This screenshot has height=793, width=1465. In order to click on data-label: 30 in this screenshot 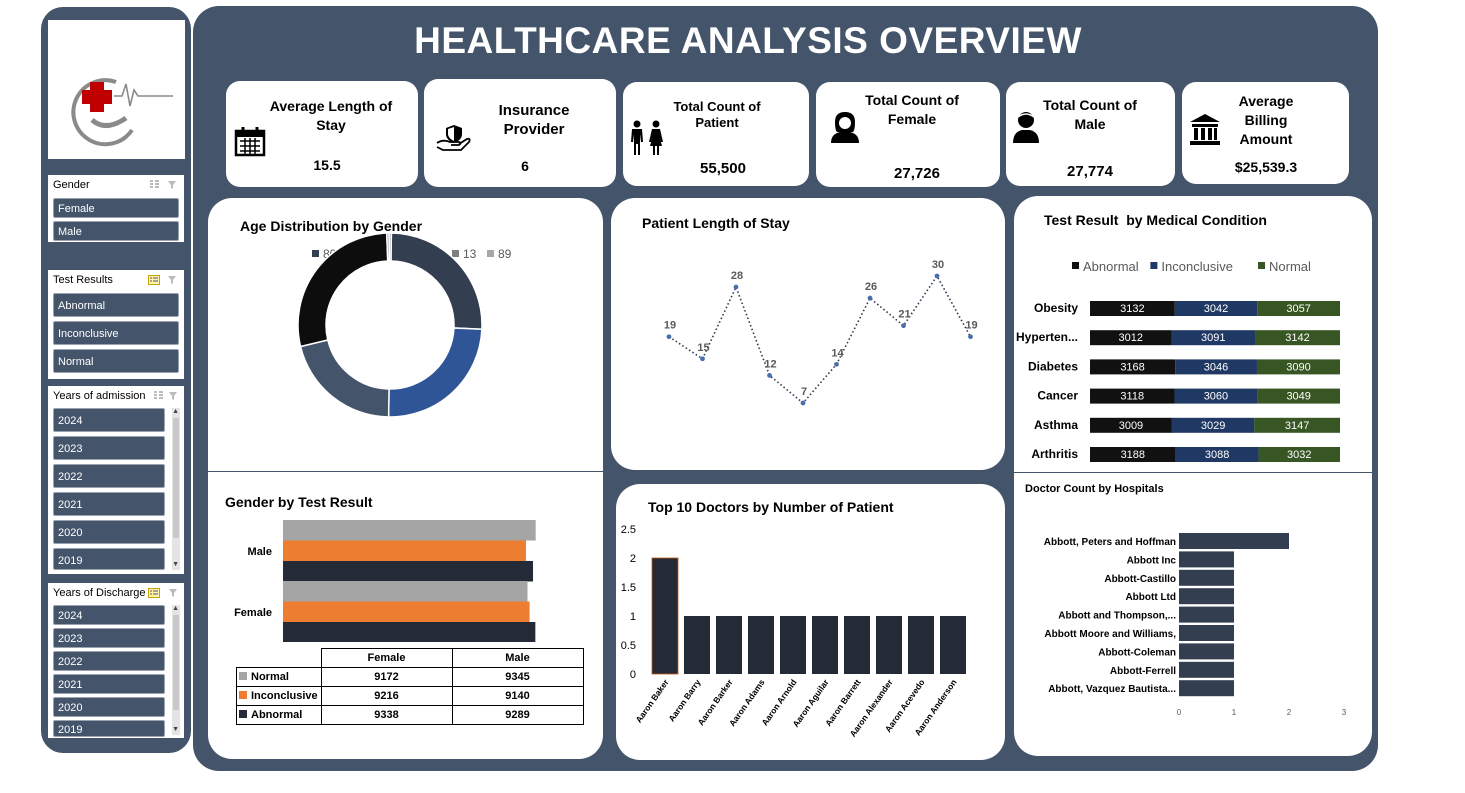, I will do `click(938, 265)`.